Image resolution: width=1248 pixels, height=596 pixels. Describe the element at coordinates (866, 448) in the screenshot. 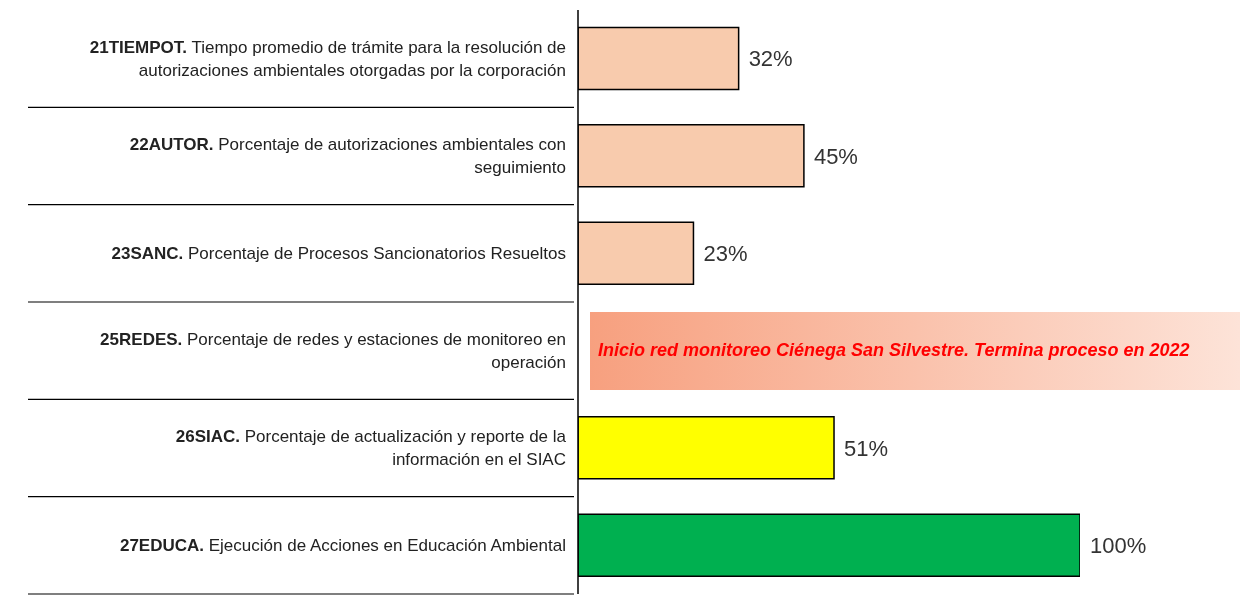

I see `data-label: 51%` at that location.